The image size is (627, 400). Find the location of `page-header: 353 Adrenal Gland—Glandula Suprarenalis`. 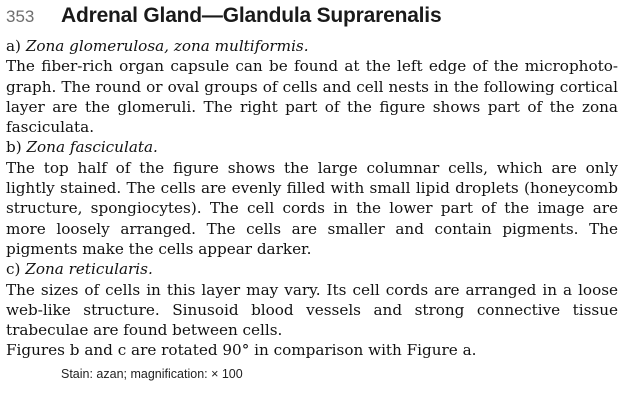

page-header: 353 Adrenal Gland—Glandula Suprarenalis is located at coordinates (312, 17).